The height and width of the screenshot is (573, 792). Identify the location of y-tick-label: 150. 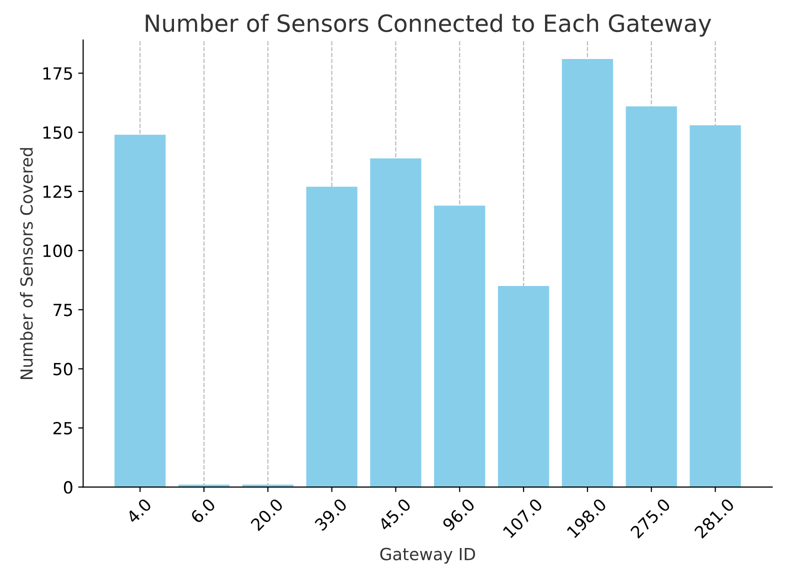
(57, 132).